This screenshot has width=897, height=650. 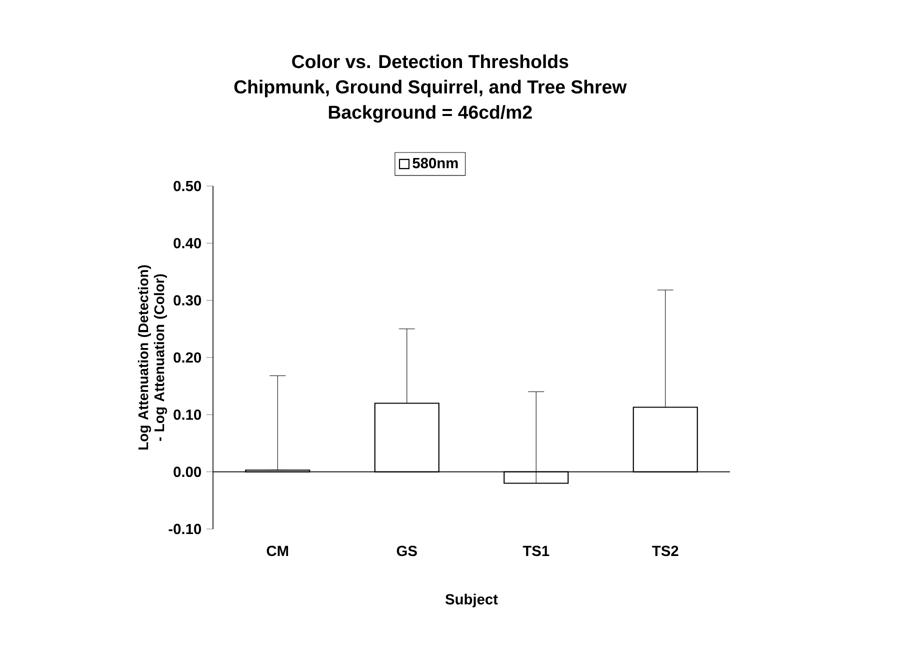 I want to click on y-tick-label: 0.00, so click(x=188, y=472).